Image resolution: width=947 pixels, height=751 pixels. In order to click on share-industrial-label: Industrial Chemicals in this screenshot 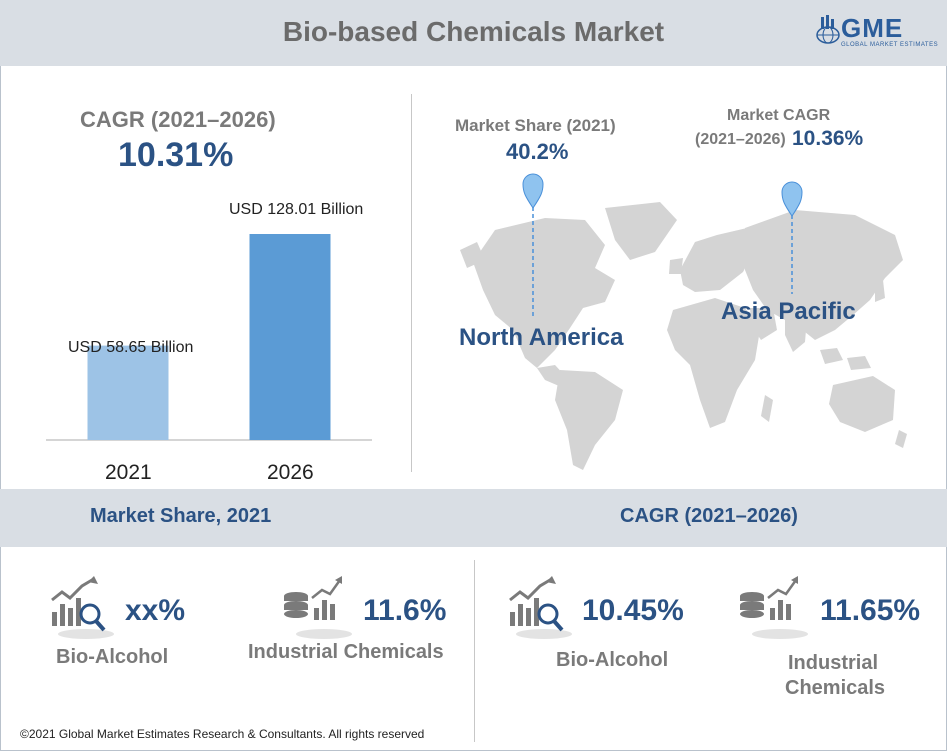, I will do `click(346, 652)`.